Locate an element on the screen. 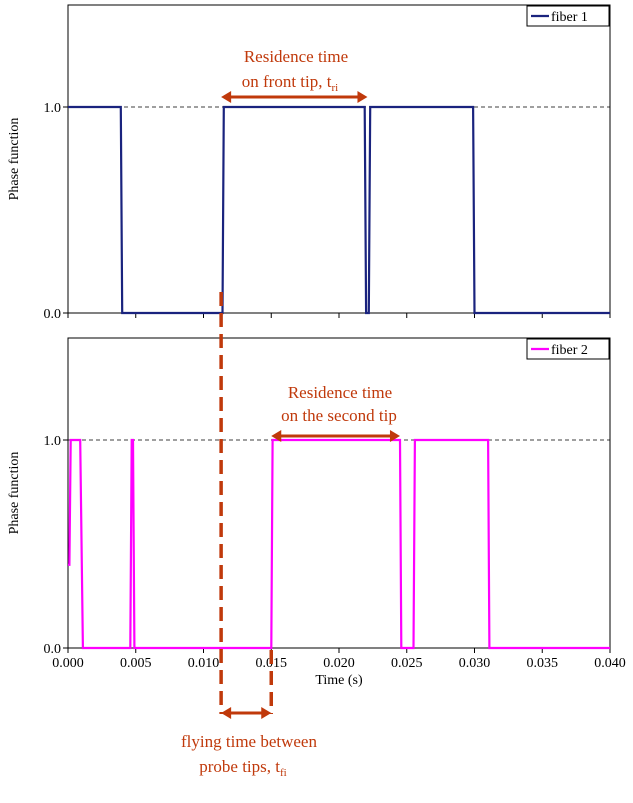 This screenshot has height=803, width=633. annotation-flying-text: probe tips, t is located at coordinates (239, 766).